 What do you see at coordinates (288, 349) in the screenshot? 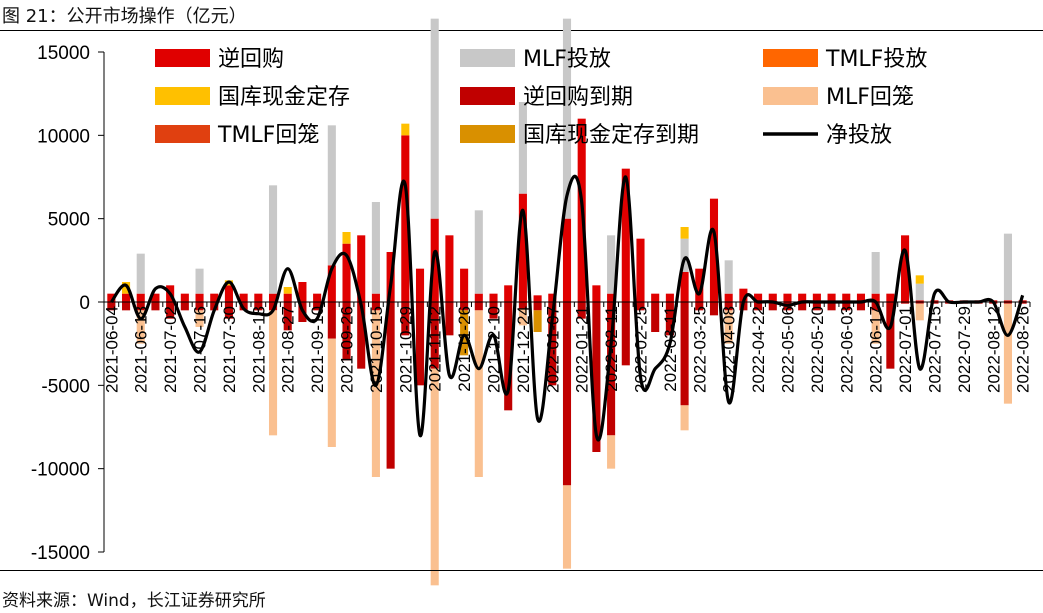
I see `x-tick-label: 2021-08-27` at bounding box center [288, 349].